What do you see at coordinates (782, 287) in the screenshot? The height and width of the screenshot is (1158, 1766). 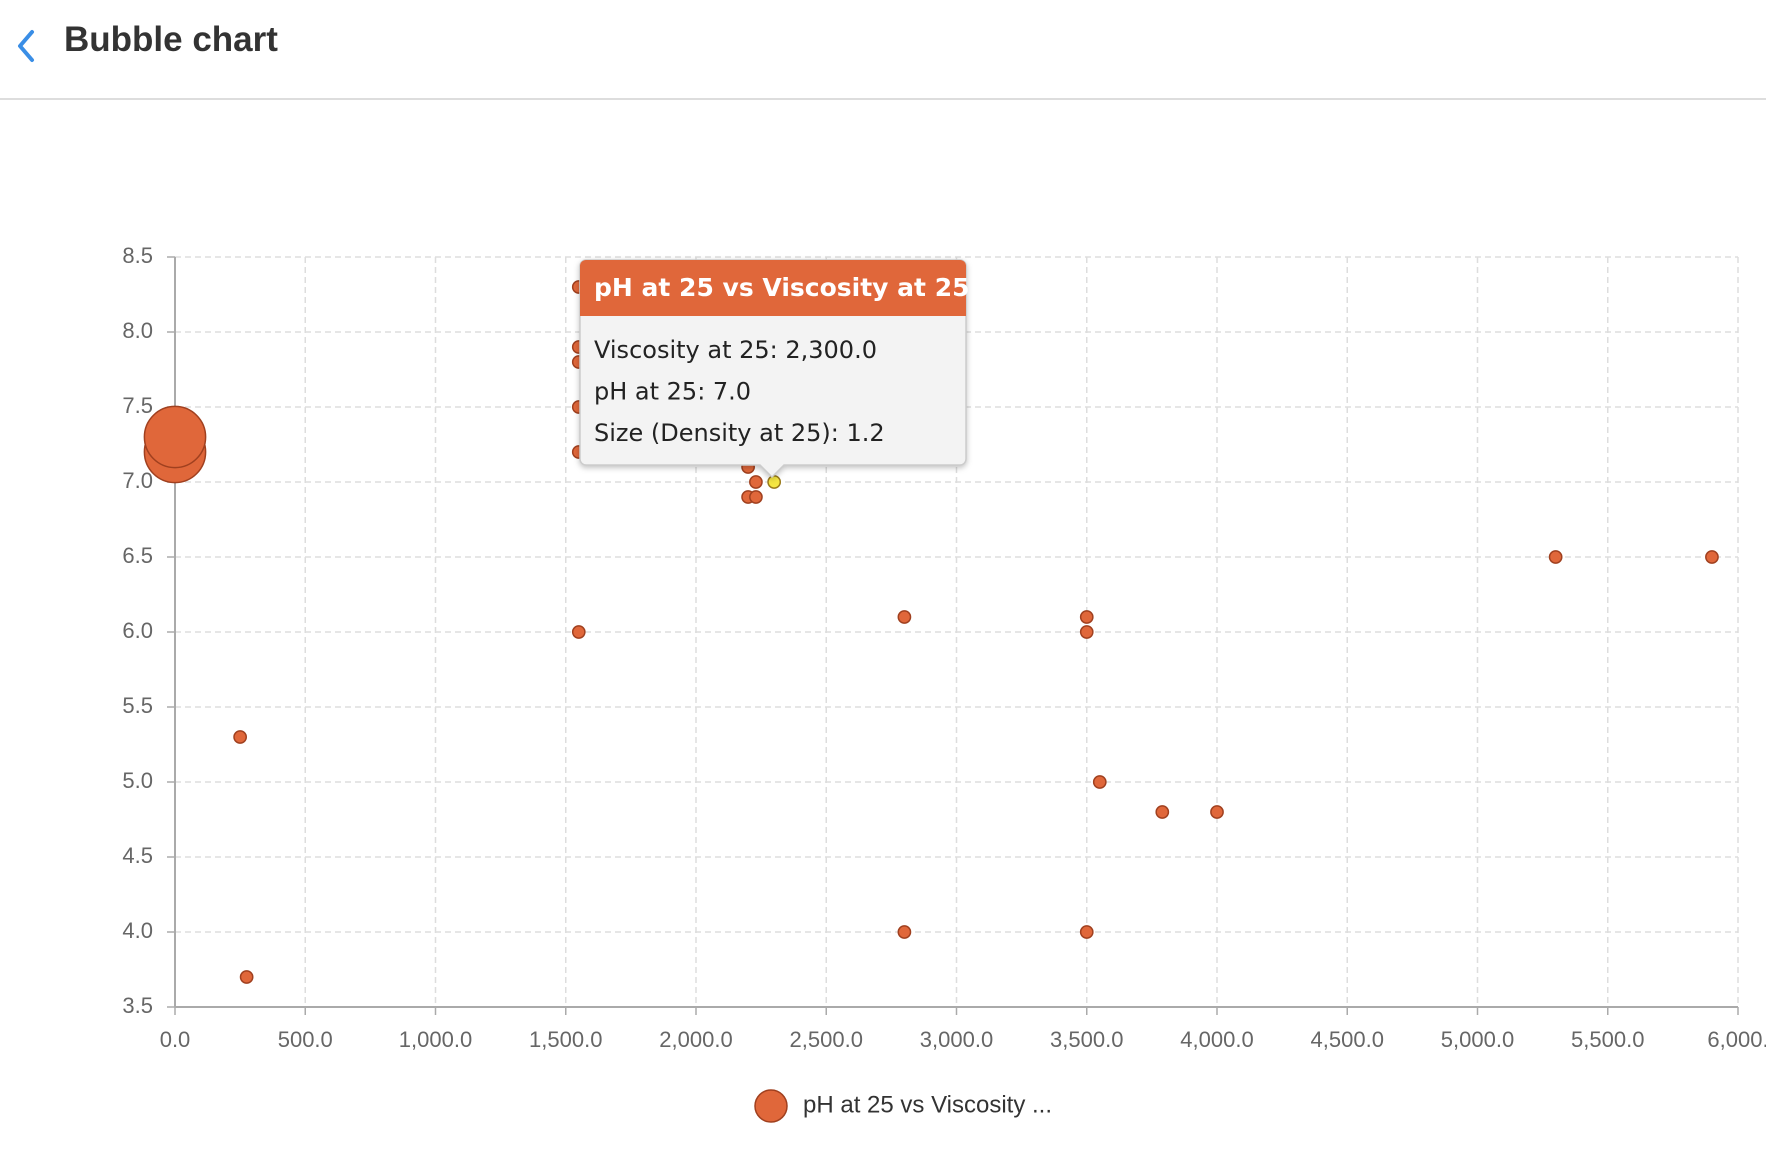 I see `tooltip-title: pH at 25 vs Viscosity at 25` at bounding box center [782, 287].